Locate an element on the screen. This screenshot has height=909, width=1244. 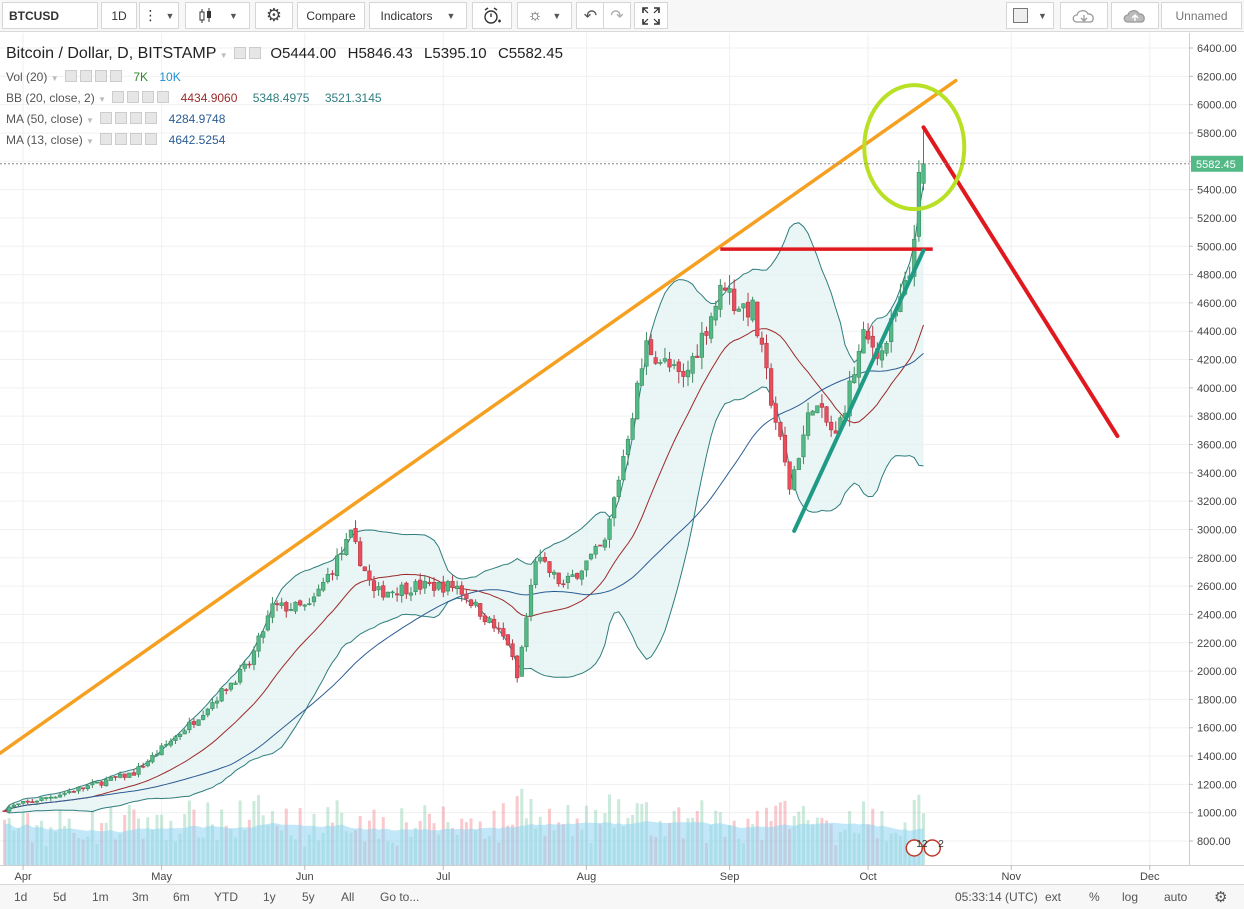
log-toggle: log is located at coordinates (1130, 897).